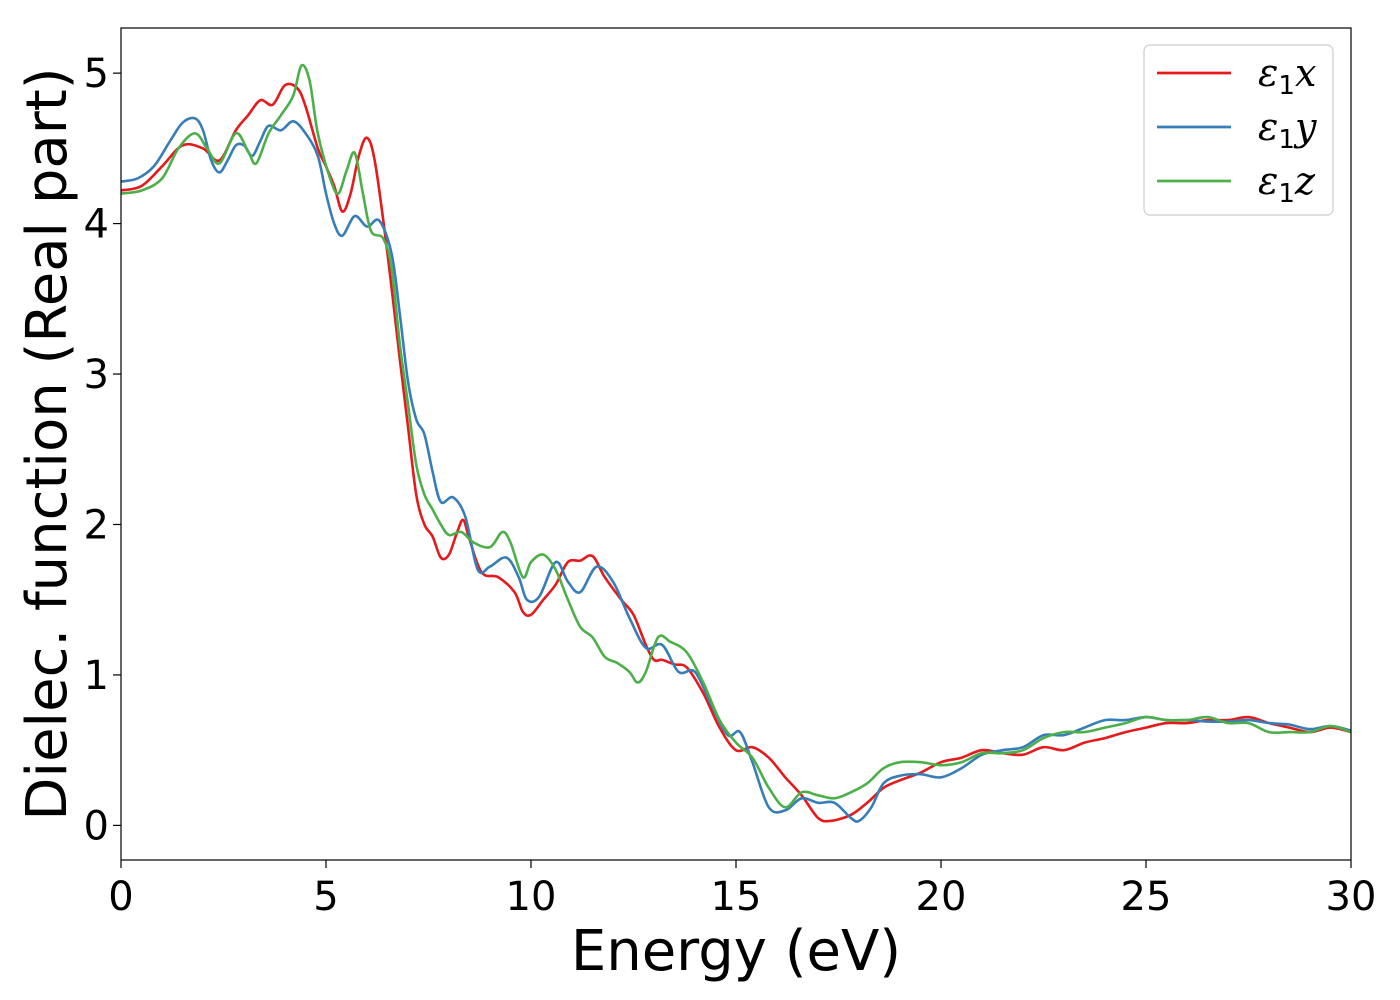 This screenshot has width=1400, height=1000. I want to click on y-tick-label: 4, so click(96, 225).